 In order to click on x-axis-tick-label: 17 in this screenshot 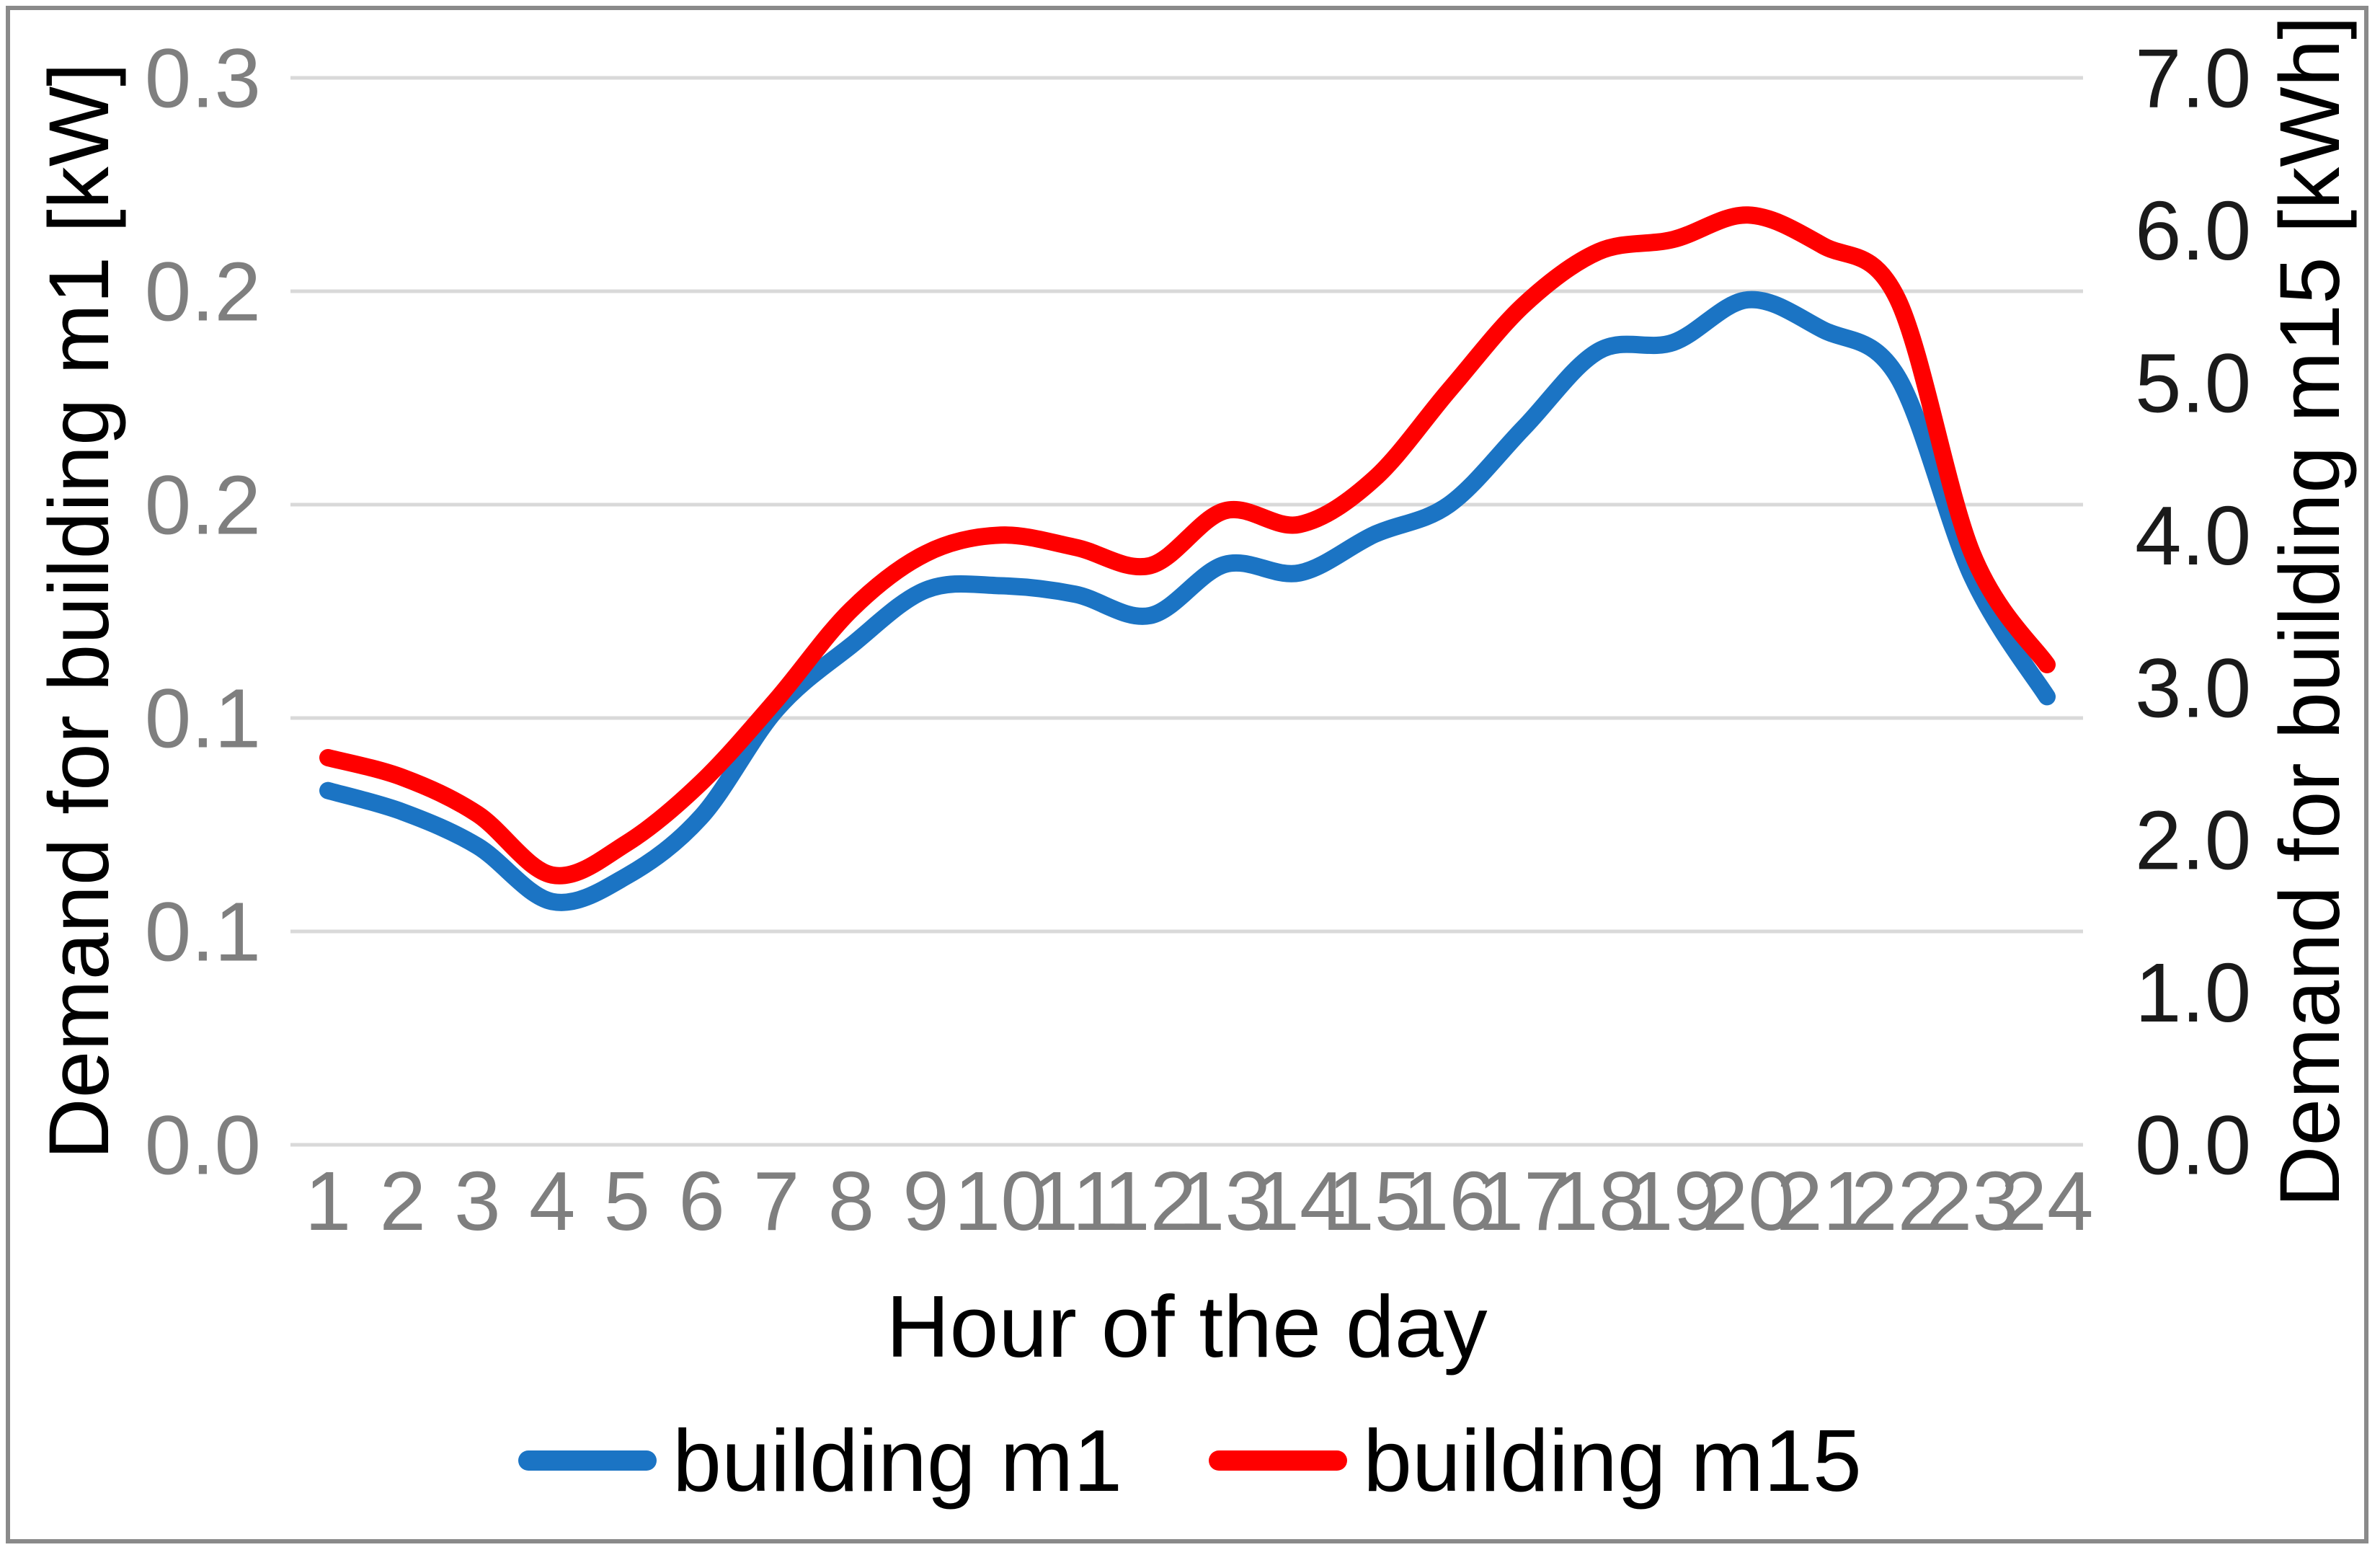, I will do `click(1524, 1201)`.